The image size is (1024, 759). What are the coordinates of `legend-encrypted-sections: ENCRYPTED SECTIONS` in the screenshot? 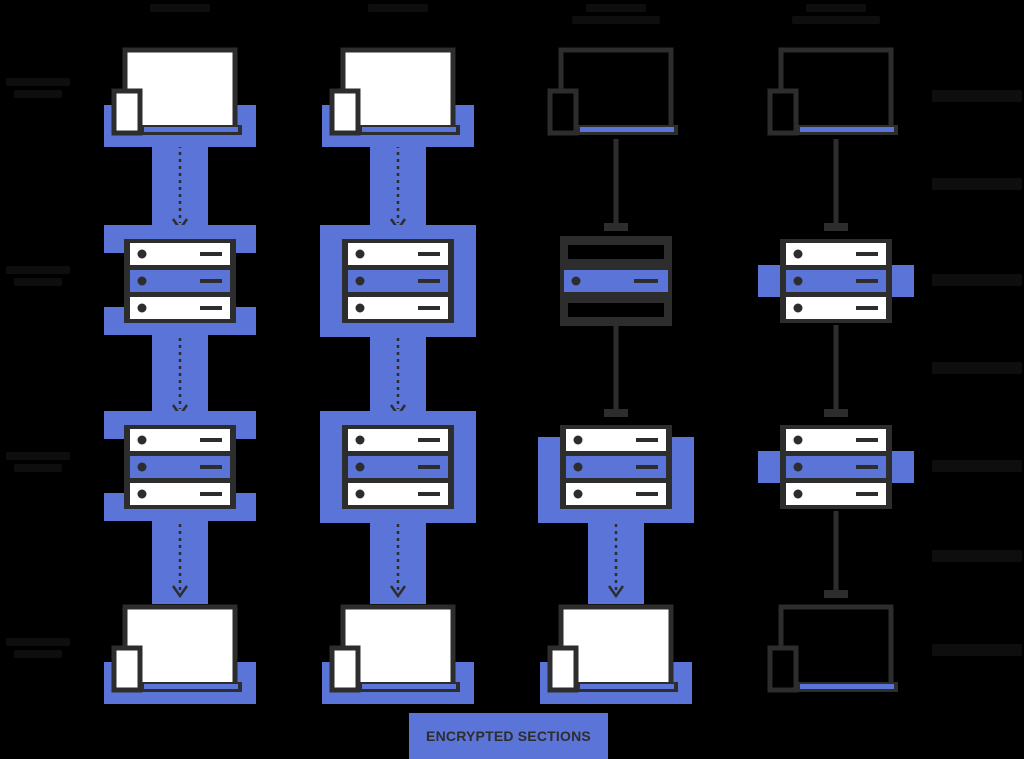 It's located at (508, 736).